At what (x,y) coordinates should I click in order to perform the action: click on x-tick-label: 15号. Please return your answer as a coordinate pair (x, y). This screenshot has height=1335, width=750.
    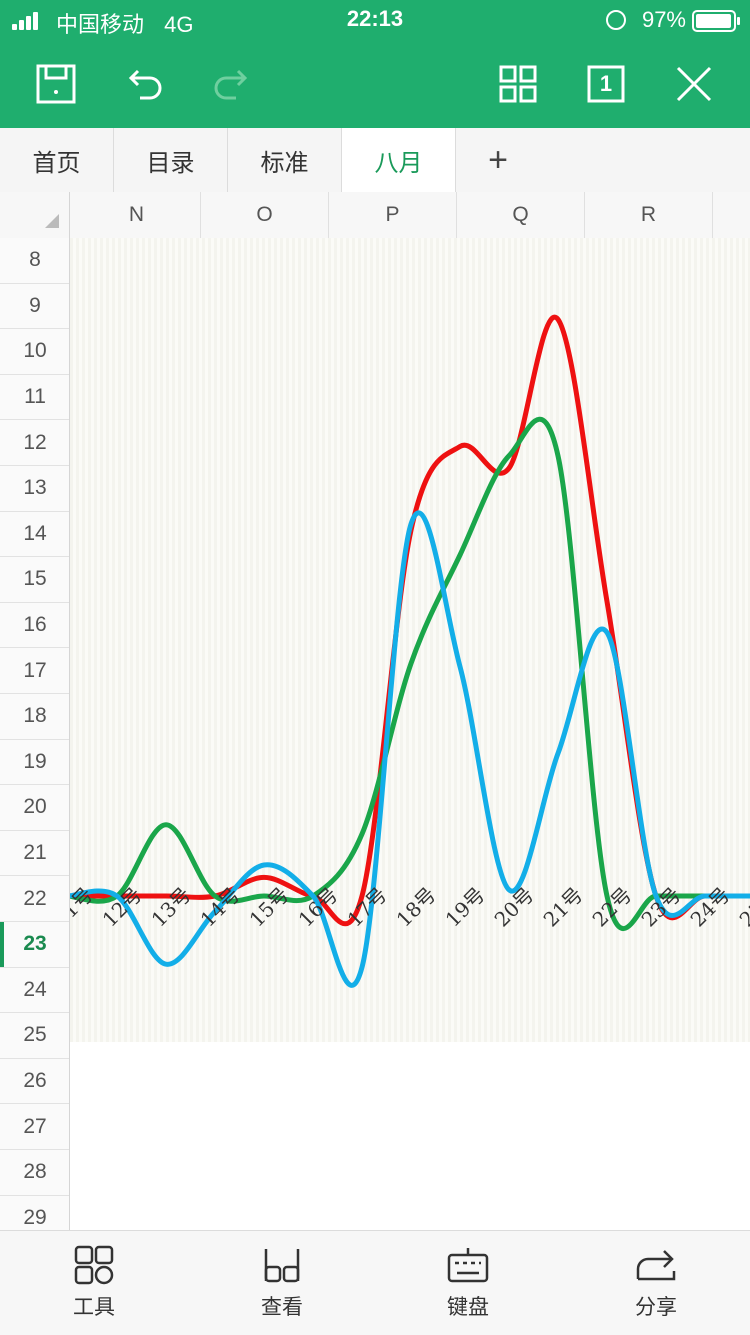
    Looking at the image, I should click on (269, 906).